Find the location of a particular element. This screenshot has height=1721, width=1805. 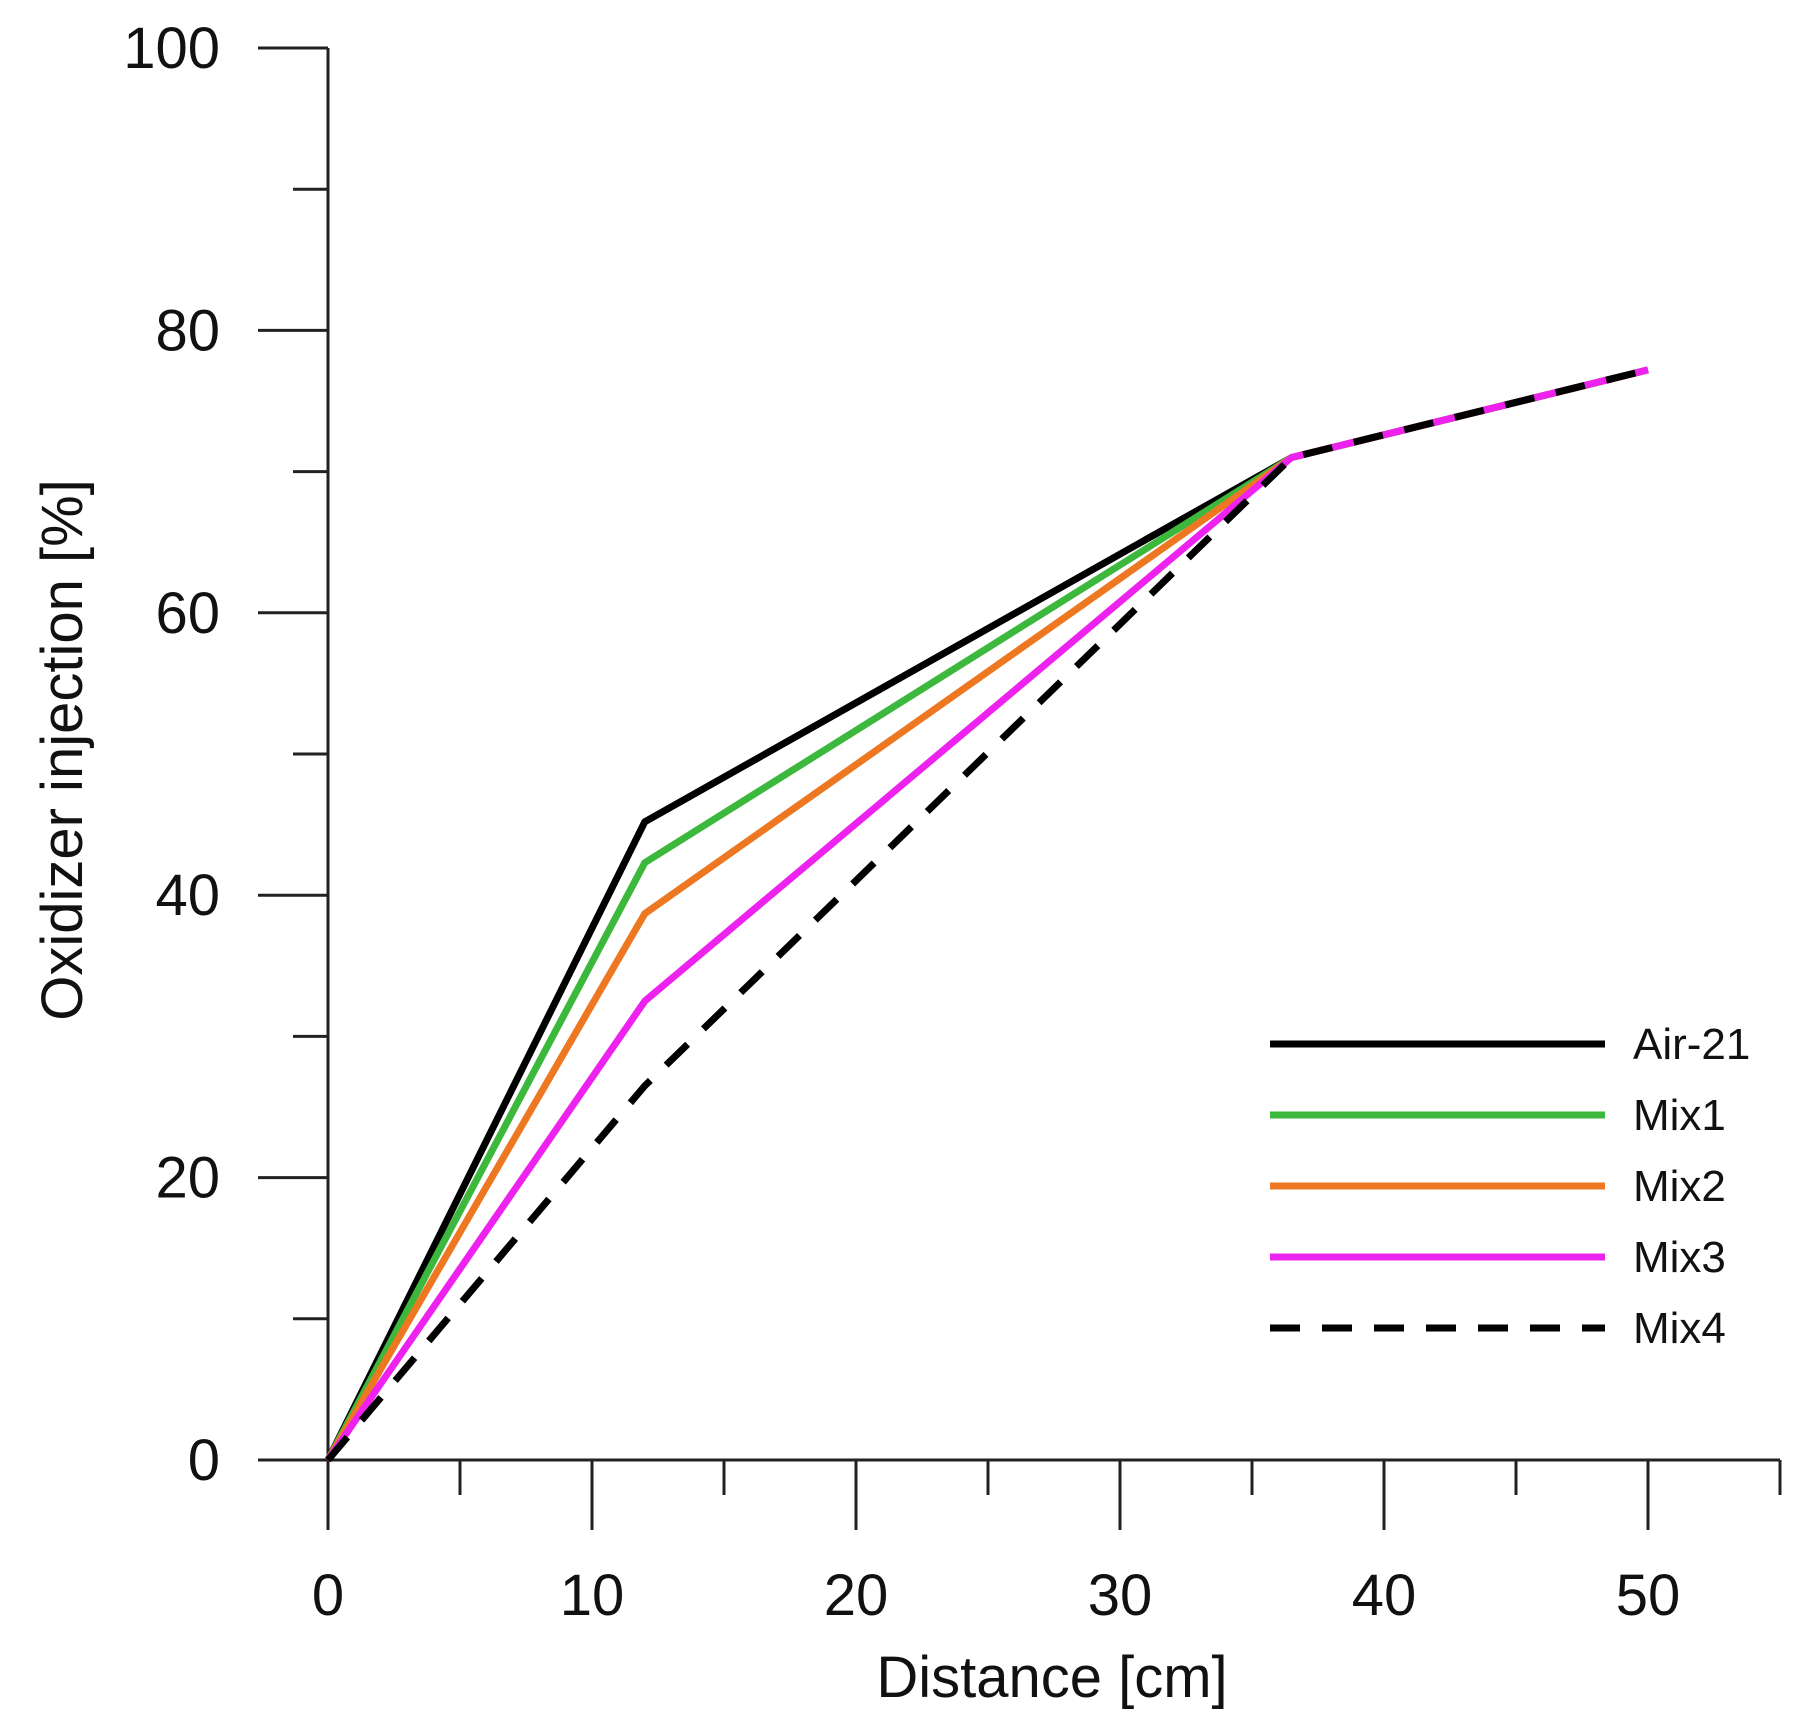

x-tick-label: 10 is located at coordinates (592, 1595).